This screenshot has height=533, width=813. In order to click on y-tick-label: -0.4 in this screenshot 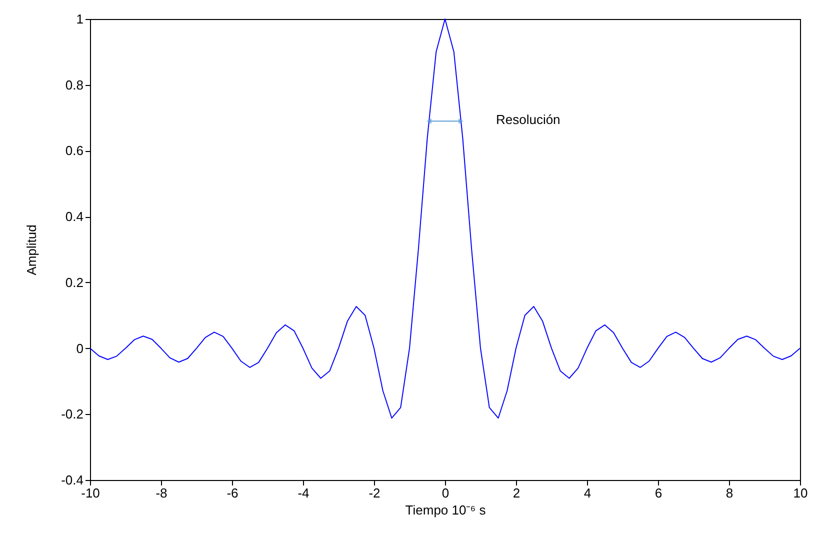, I will do `click(72, 480)`.